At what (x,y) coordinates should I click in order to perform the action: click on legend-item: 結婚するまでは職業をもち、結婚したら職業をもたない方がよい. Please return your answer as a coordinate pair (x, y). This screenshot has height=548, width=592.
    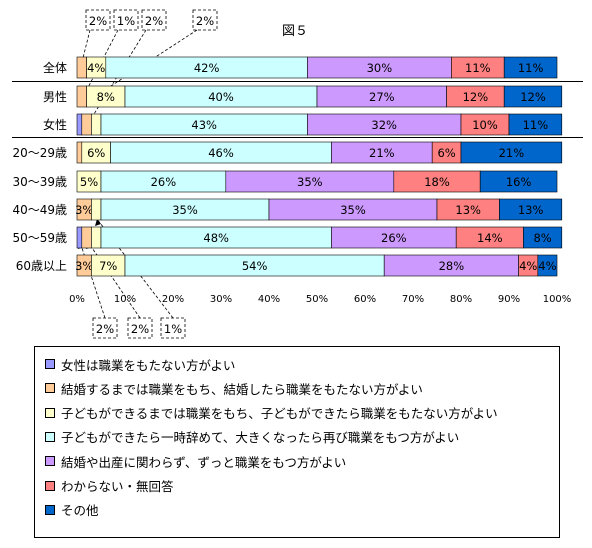
    Looking at the image, I should click on (234, 388).